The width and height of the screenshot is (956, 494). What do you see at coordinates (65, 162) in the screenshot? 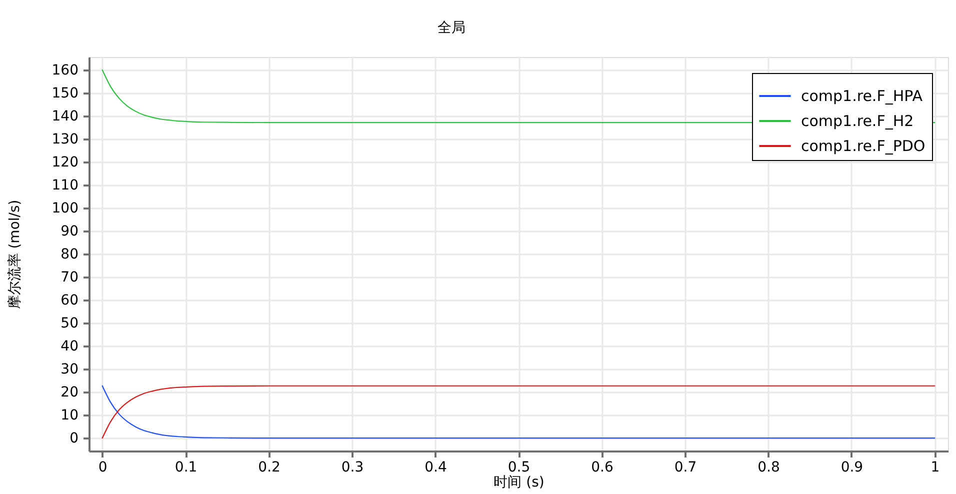
I see `y-tick-label: 120` at bounding box center [65, 162].